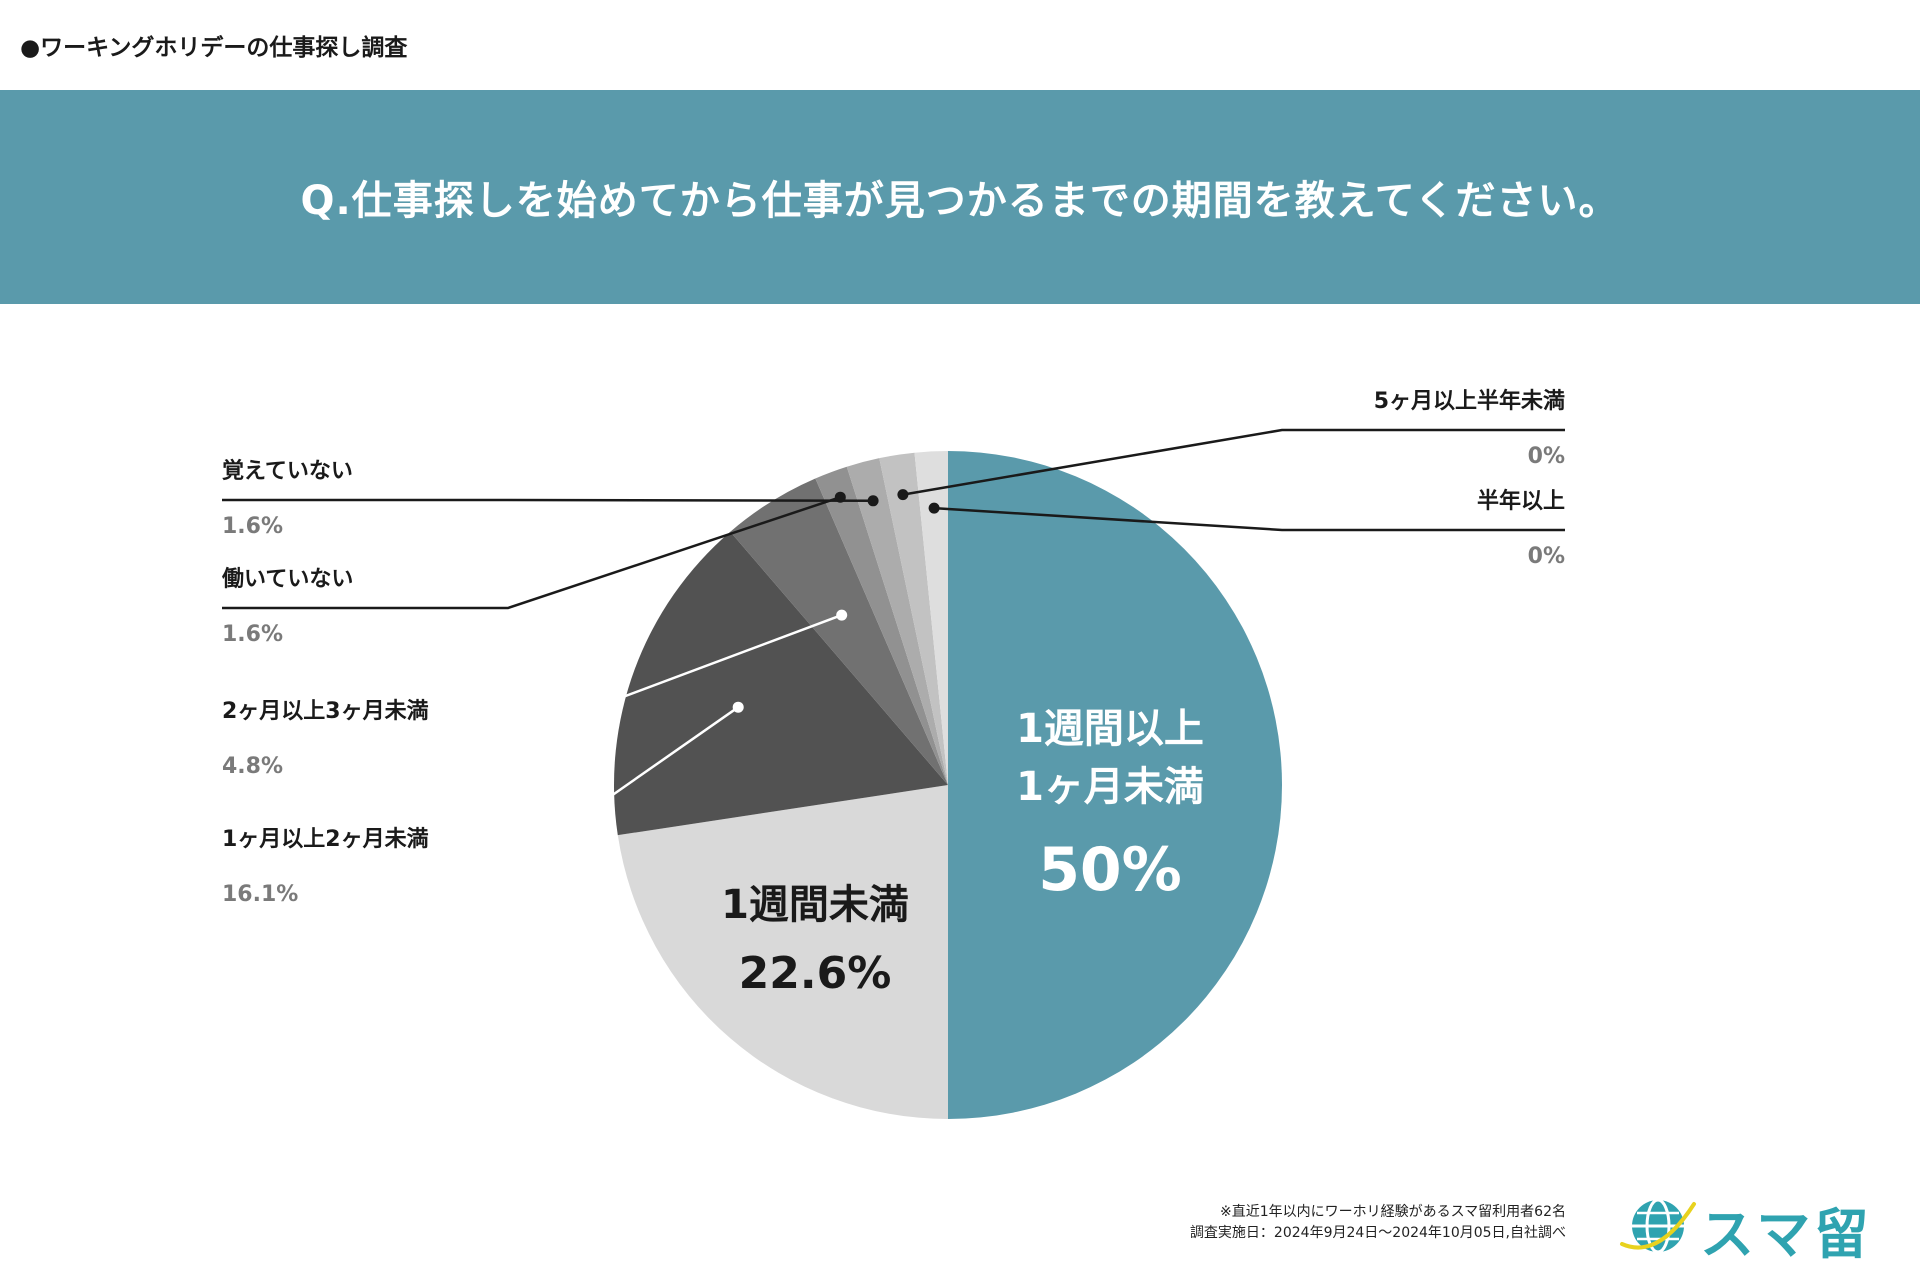 This screenshot has height=1280, width=1920. What do you see at coordinates (1786, 1234) in the screenshot?
I see `logo-text: スマ留` at bounding box center [1786, 1234].